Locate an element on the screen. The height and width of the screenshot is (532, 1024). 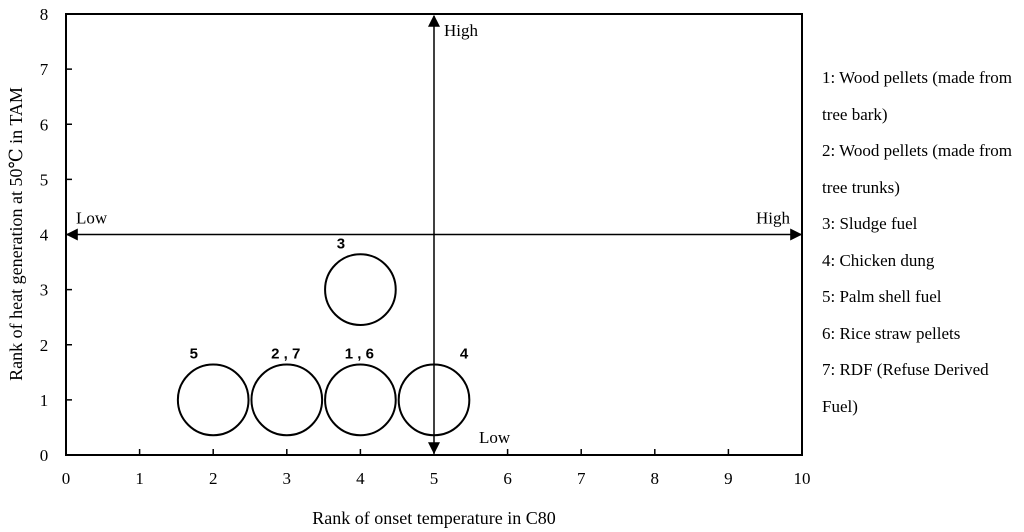
x-tick-label: 6 is located at coordinates (507, 478).